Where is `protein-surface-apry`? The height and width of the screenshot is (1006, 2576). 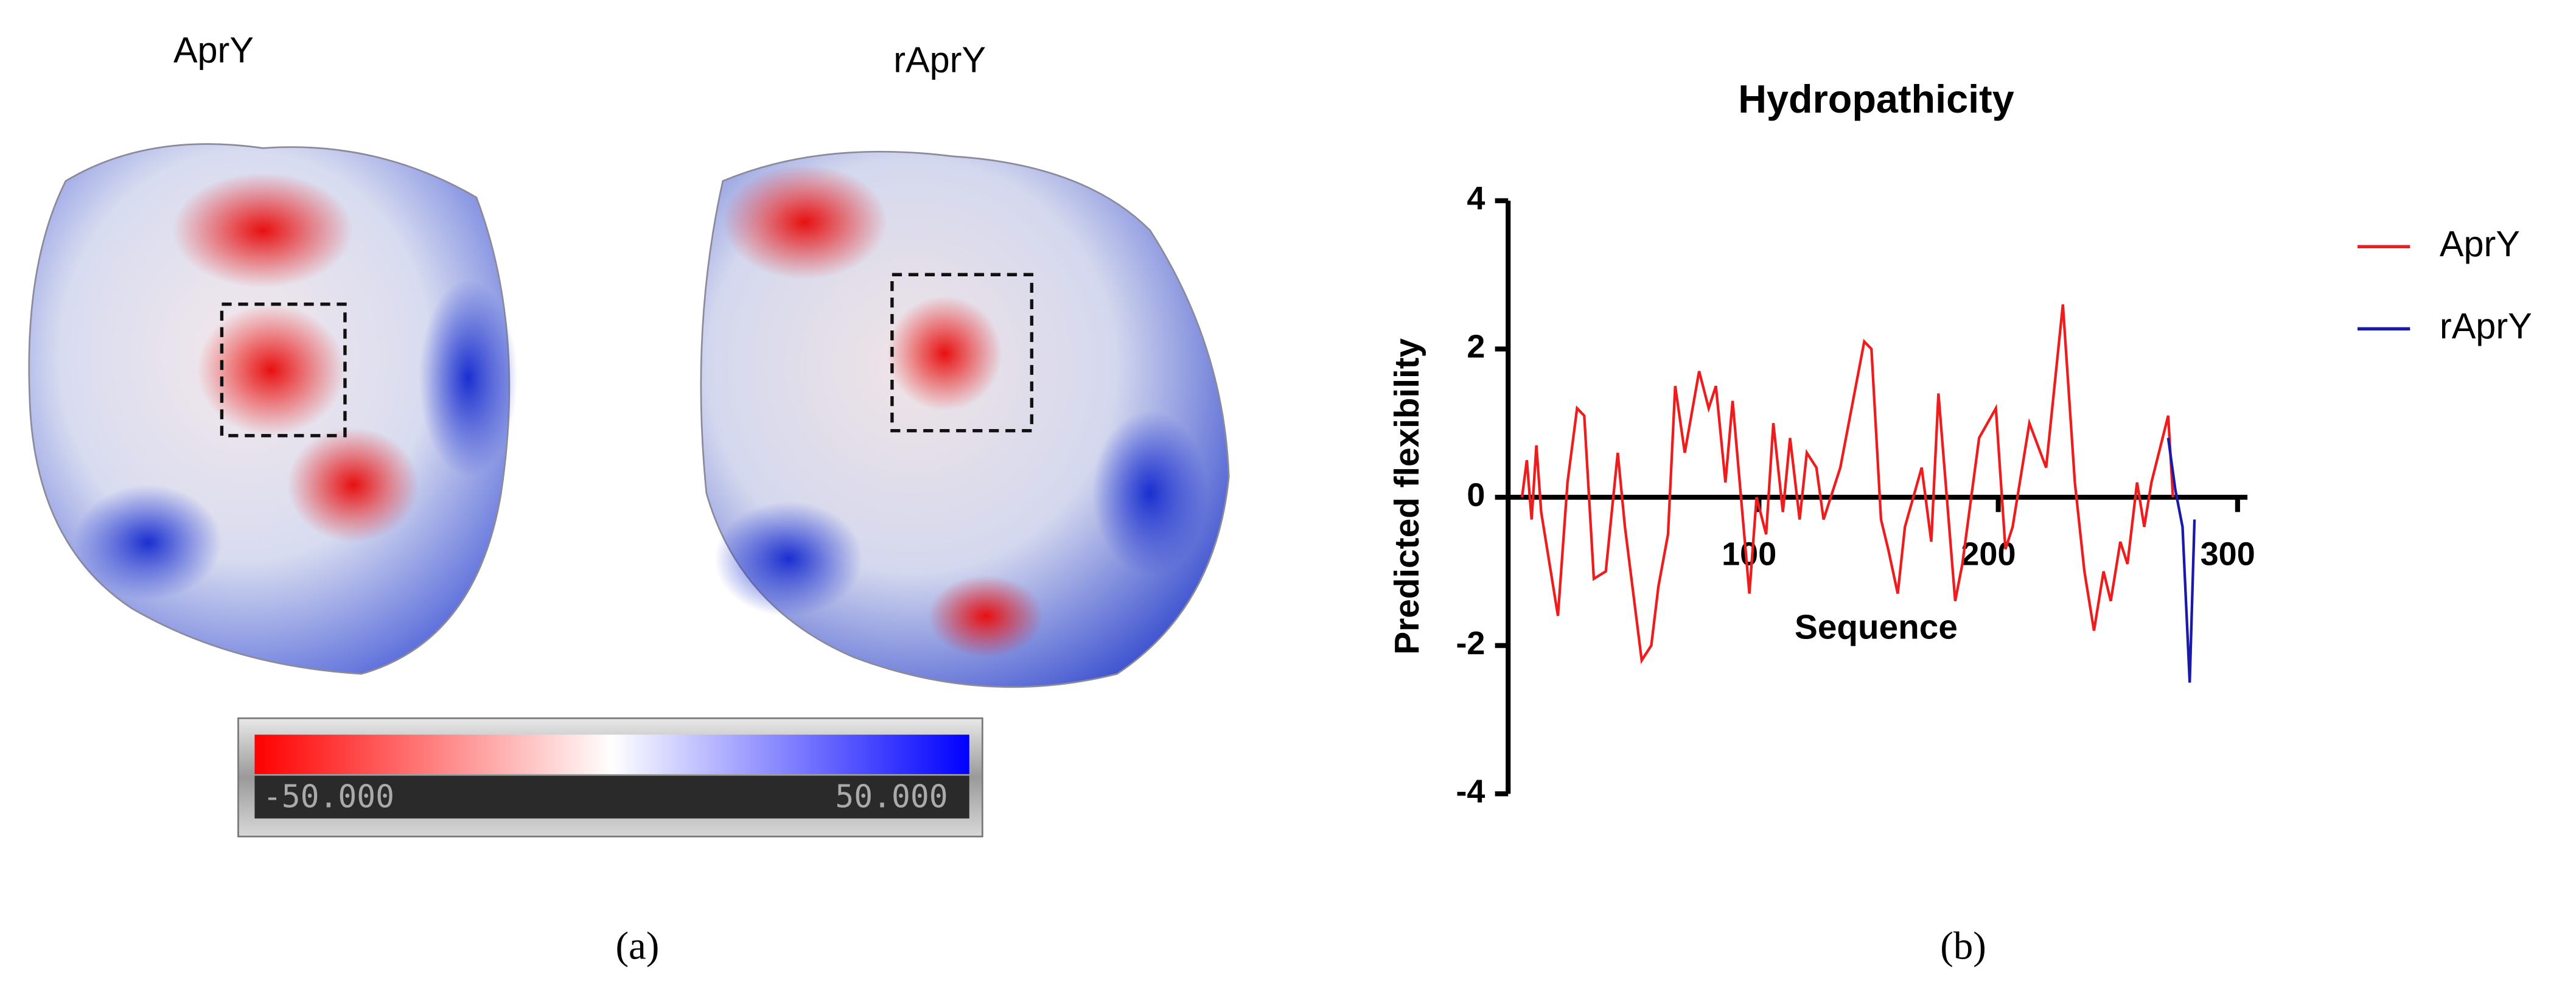
protein-surface-apry is located at coordinates (273, 409).